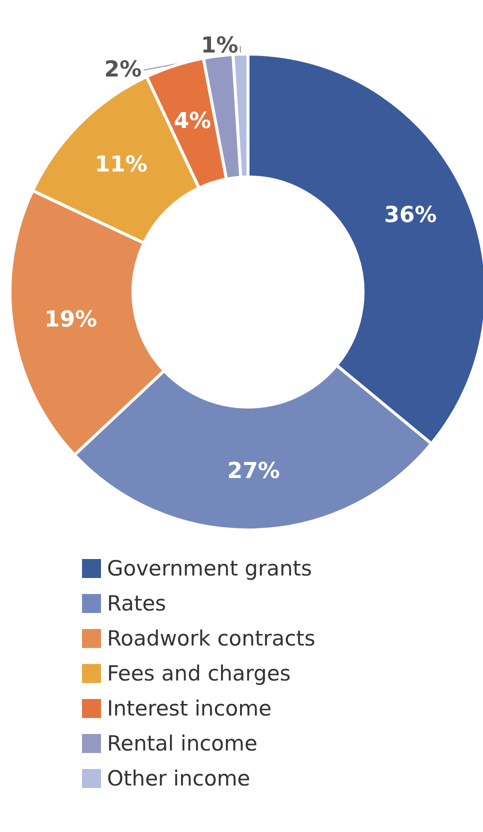  Describe the element at coordinates (136, 604) in the screenshot. I see `legend-label: Rates` at that location.